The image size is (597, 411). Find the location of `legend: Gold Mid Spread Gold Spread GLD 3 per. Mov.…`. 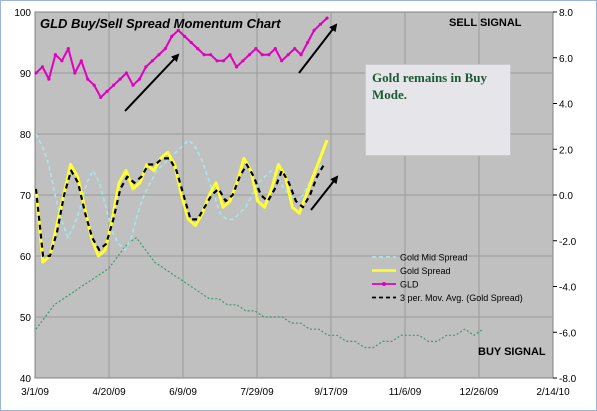

legend: Gold Mid Spread Gold Spread GLD 3 per. Mov.… is located at coordinates (447, 278).